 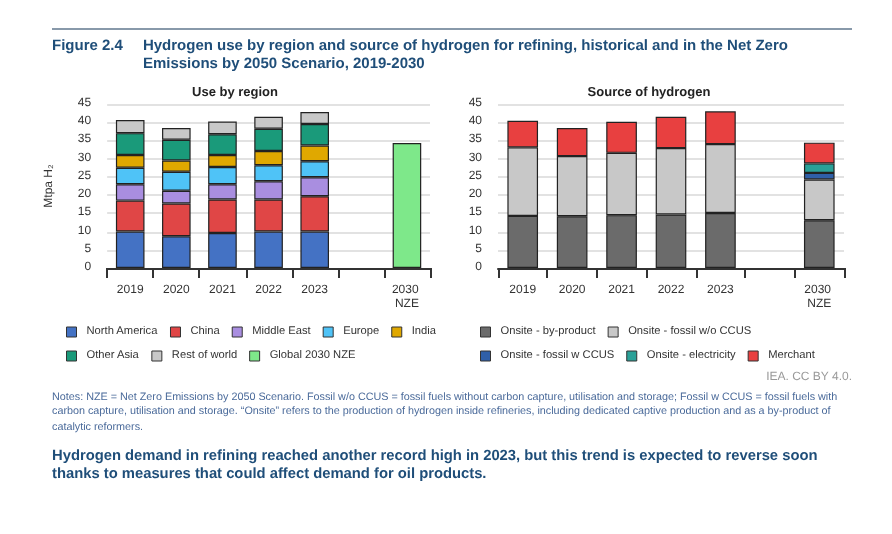 I want to click on bar, so click(x=407, y=205).